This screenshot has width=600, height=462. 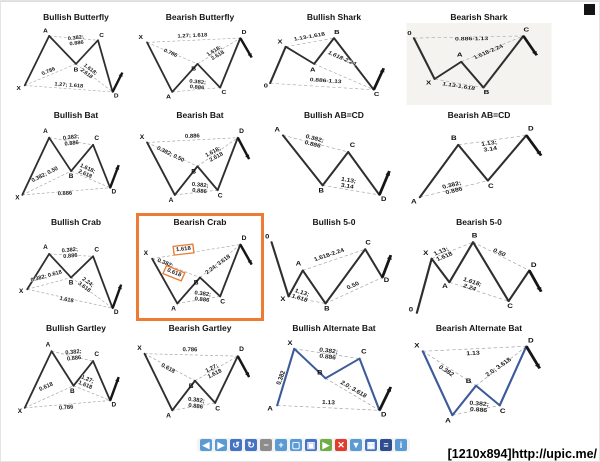 I want to click on ratio-label: 1.13, so click(x=473, y=354).